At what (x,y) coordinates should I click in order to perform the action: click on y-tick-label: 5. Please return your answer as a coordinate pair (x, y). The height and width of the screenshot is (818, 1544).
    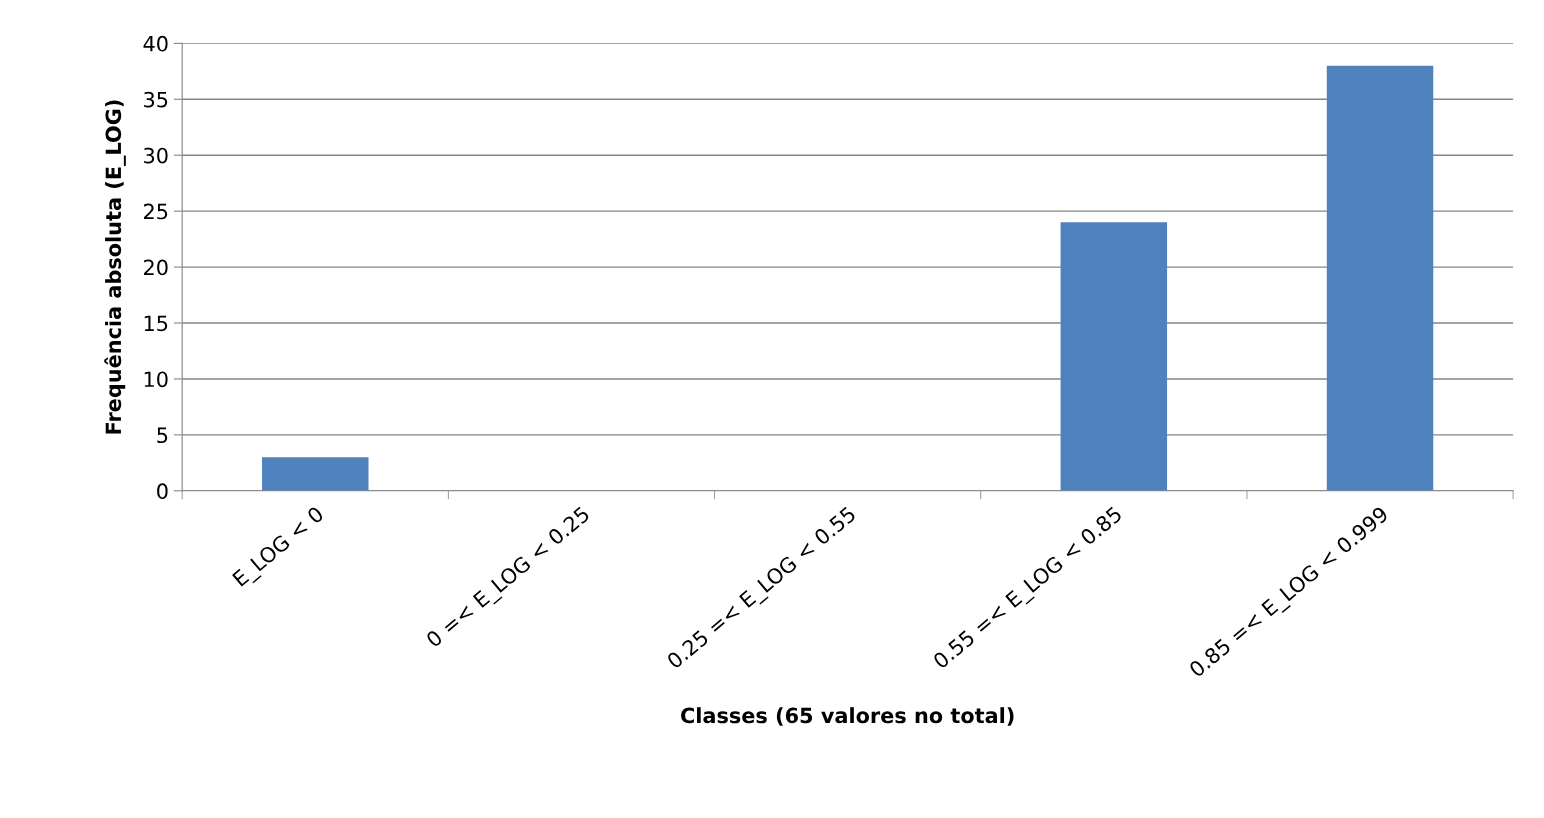
    Looking at the image, I should click on (162, 435).